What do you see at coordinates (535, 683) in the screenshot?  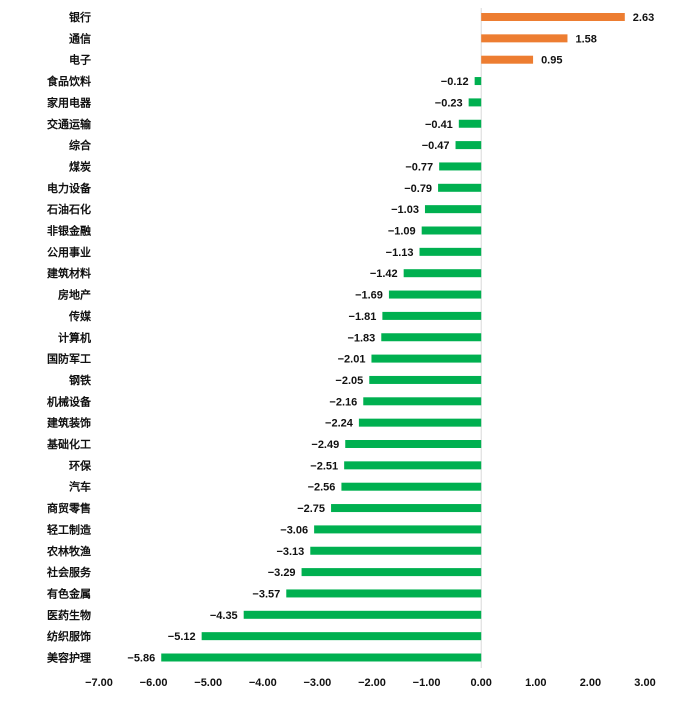 I see `x-tick-label: 1.00` at bounding box center [535, 683].